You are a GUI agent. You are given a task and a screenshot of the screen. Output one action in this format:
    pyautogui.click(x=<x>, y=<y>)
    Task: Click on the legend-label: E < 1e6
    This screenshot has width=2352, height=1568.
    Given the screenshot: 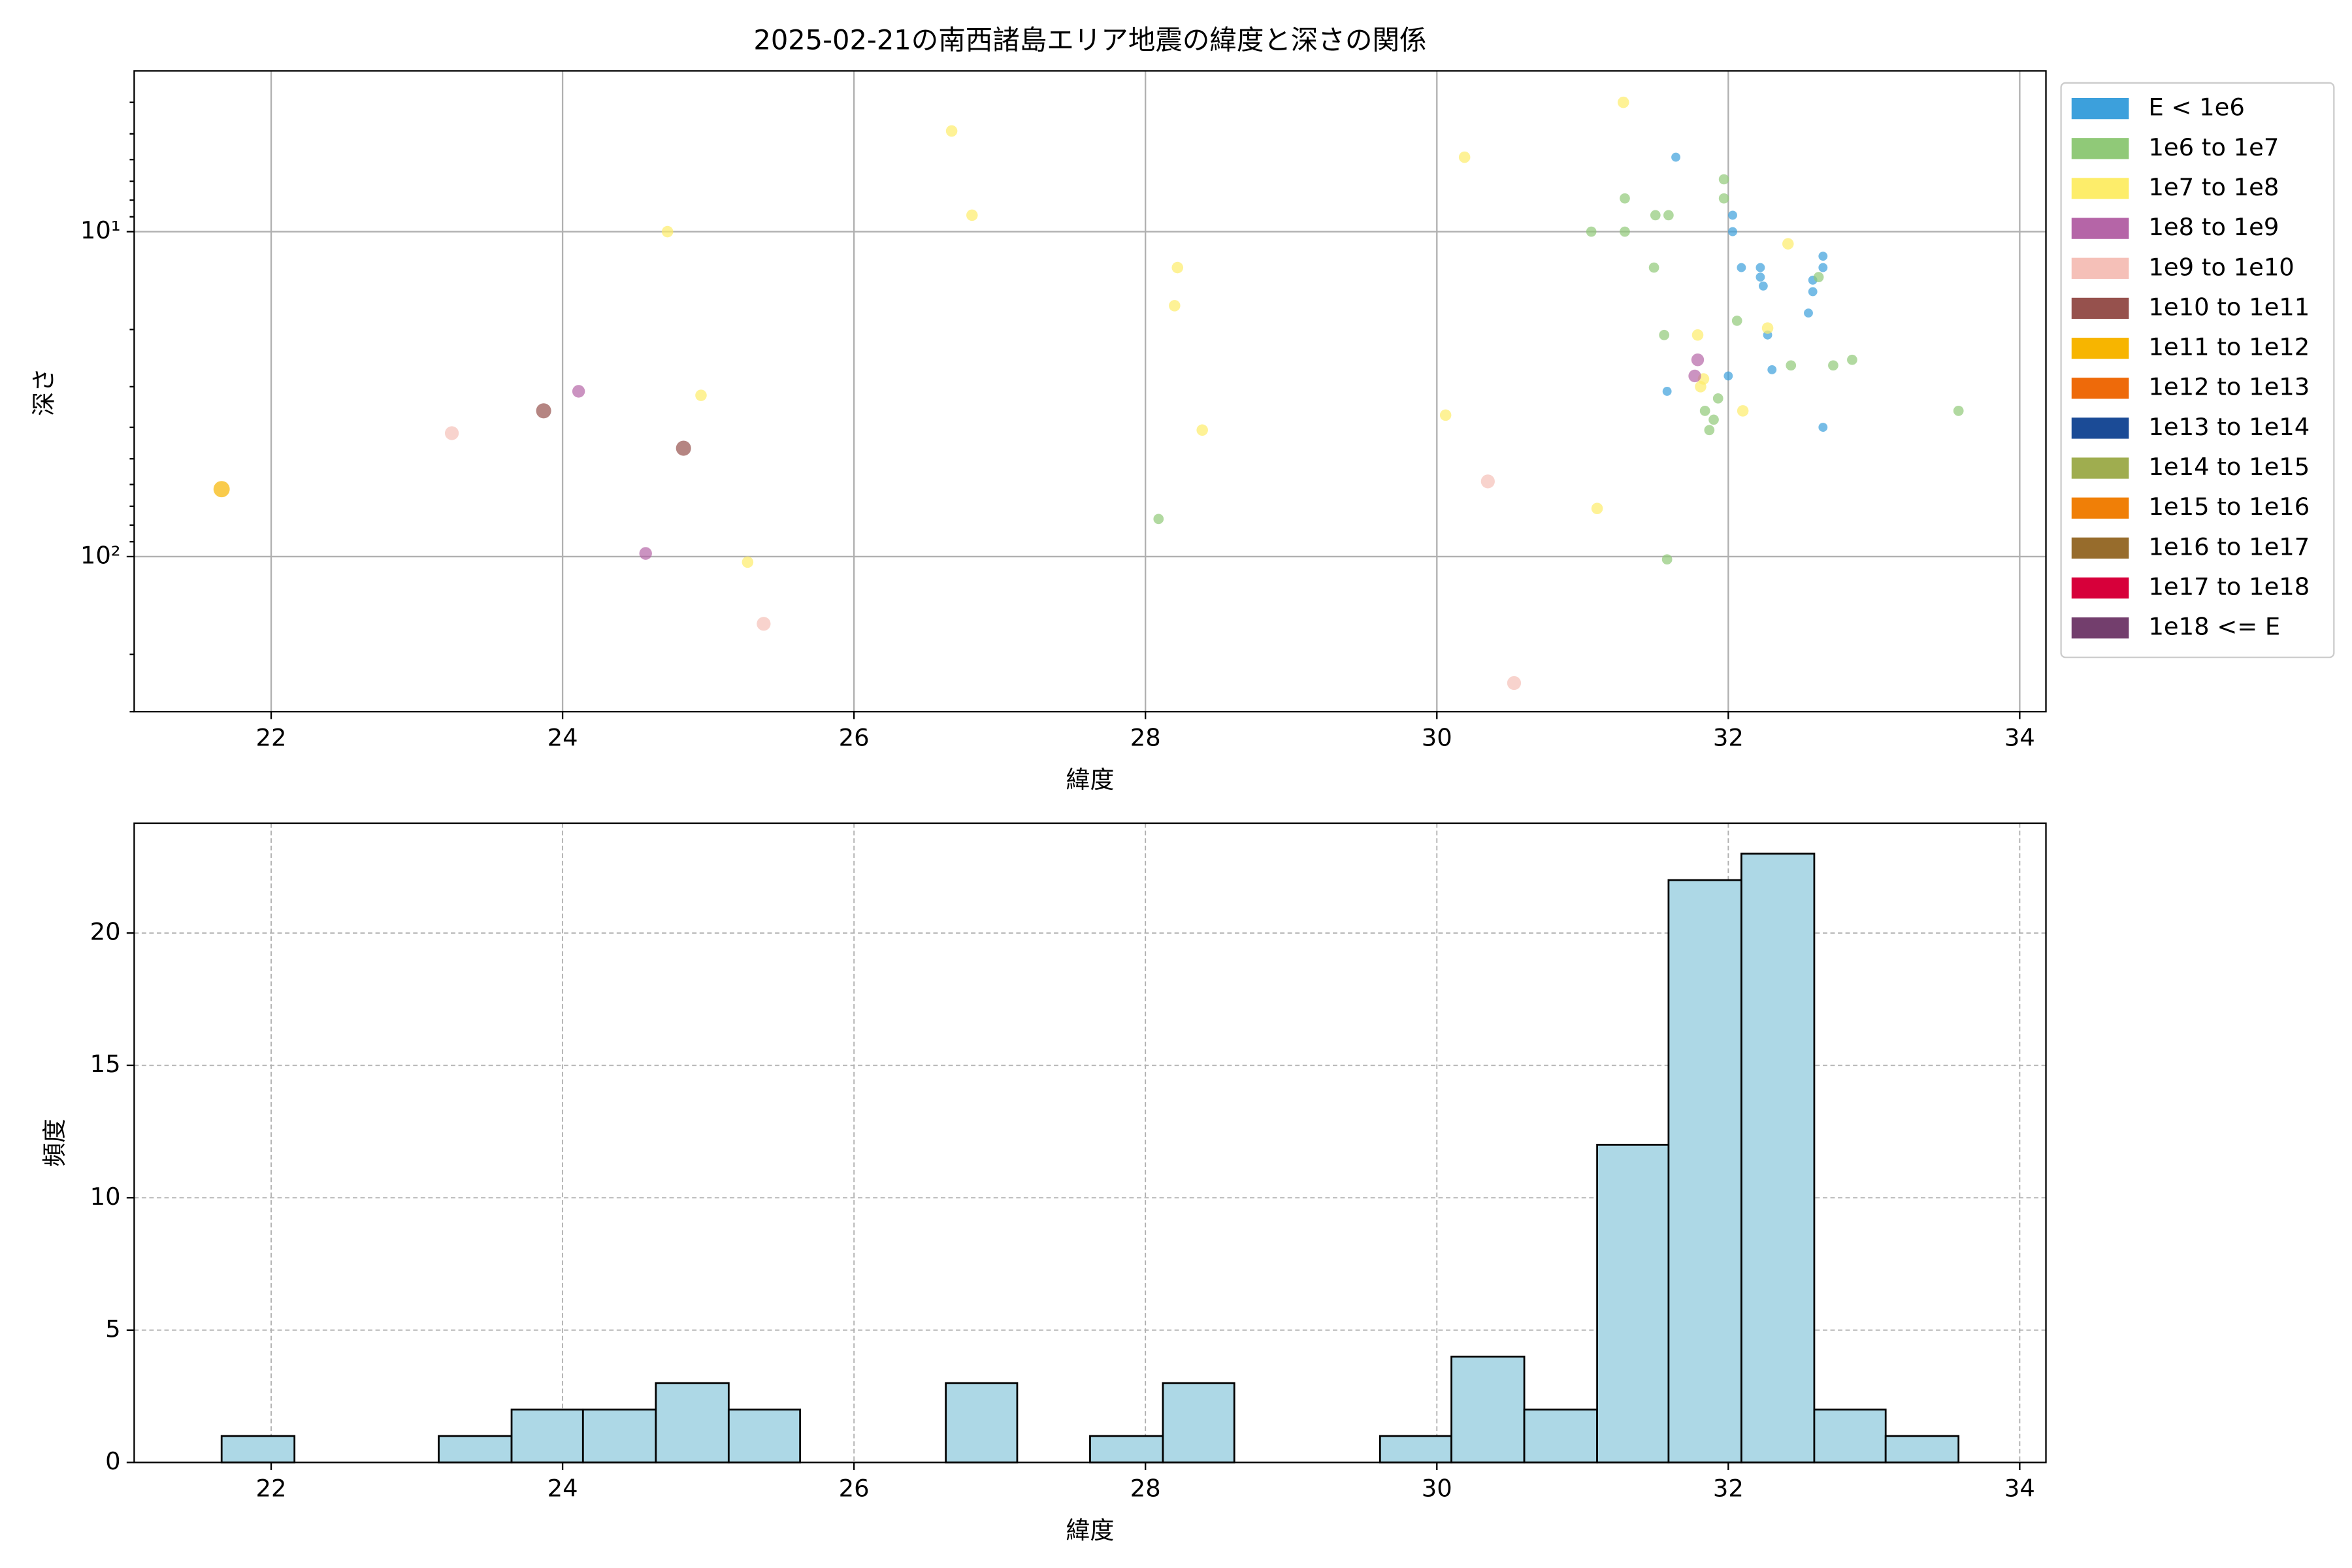 What is the action you would take?
    pyautogui.click(x=2196, y=107)
    